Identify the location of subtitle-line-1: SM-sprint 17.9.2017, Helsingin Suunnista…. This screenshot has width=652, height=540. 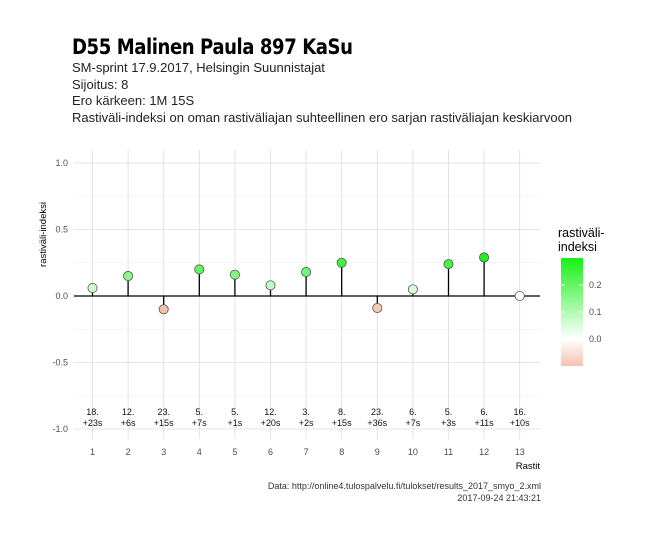
(198, 67).